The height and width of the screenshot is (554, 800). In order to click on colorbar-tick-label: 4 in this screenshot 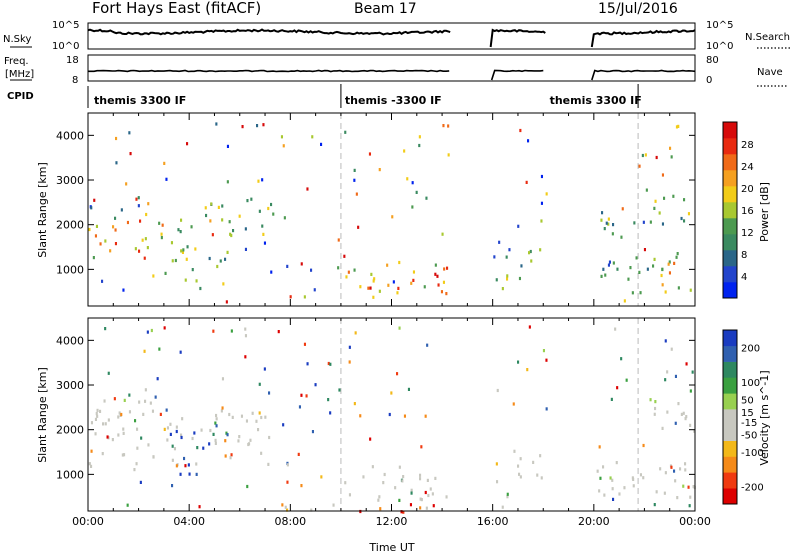, I will do `click(744, 277)`.